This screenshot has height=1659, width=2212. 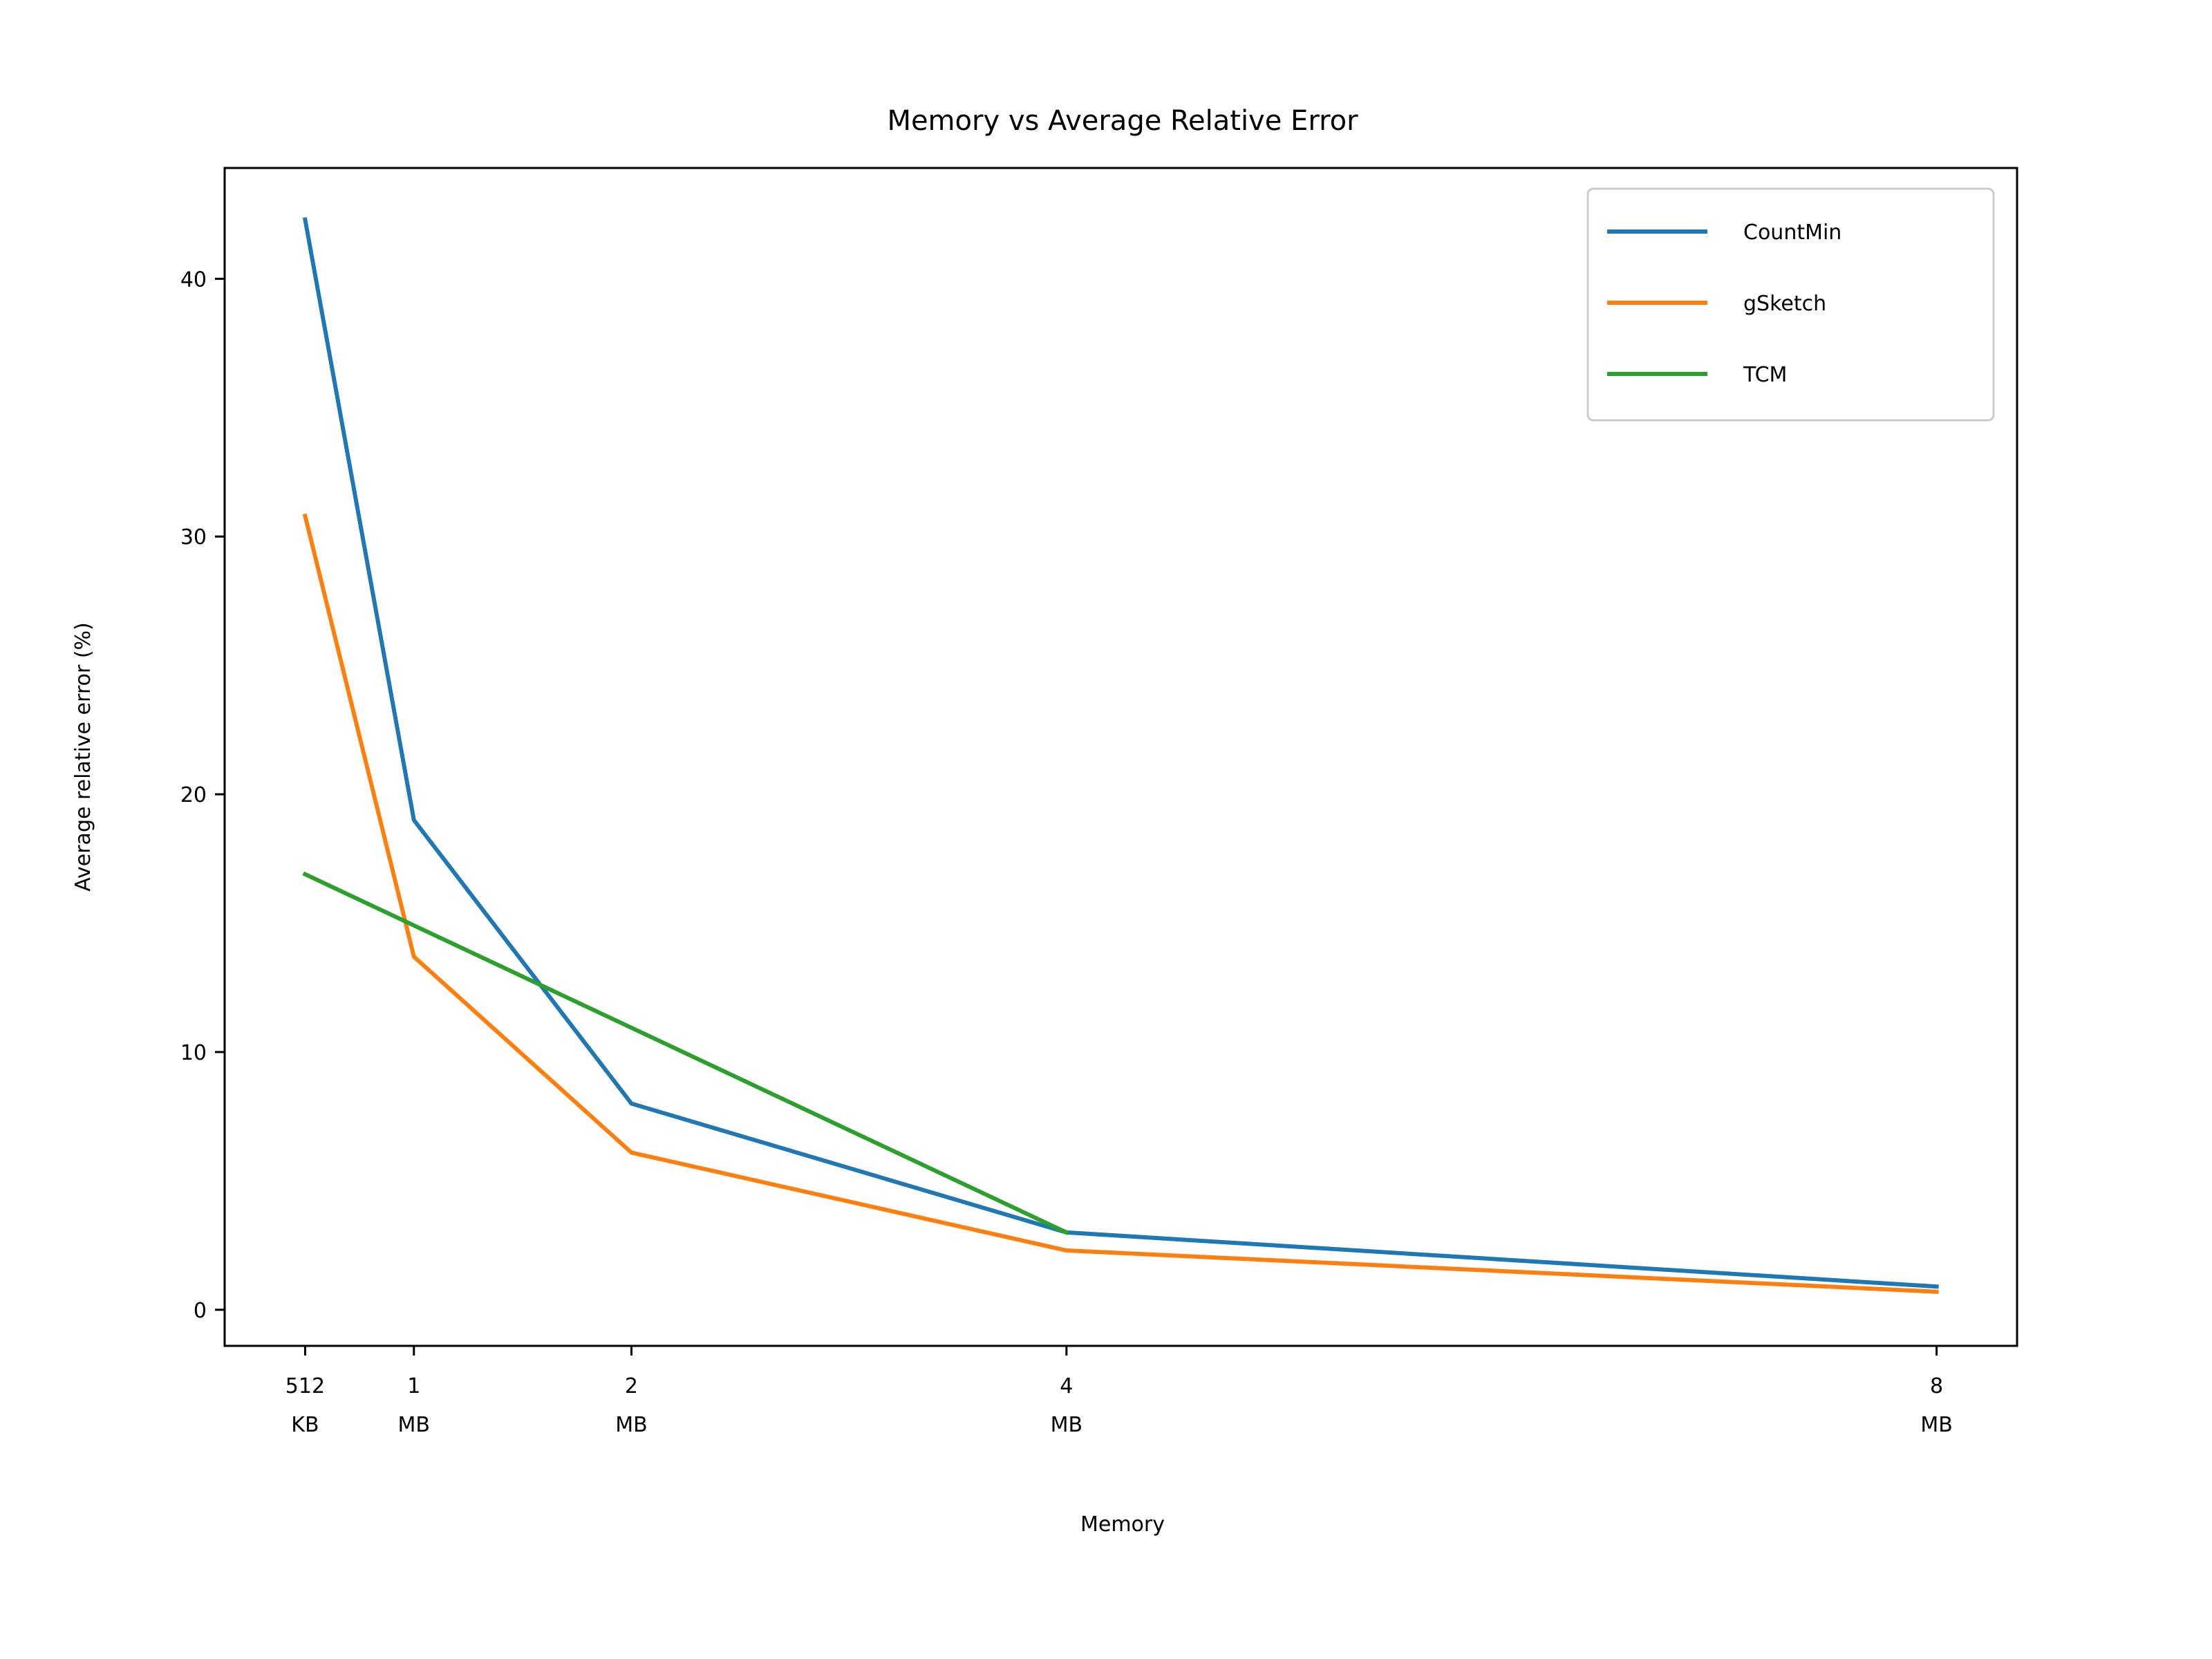 What do you see at coordinates (83, 757) in the screenshot?
I see `y-axis-label: Average relative error (%)` at bounding box center [83, 757].